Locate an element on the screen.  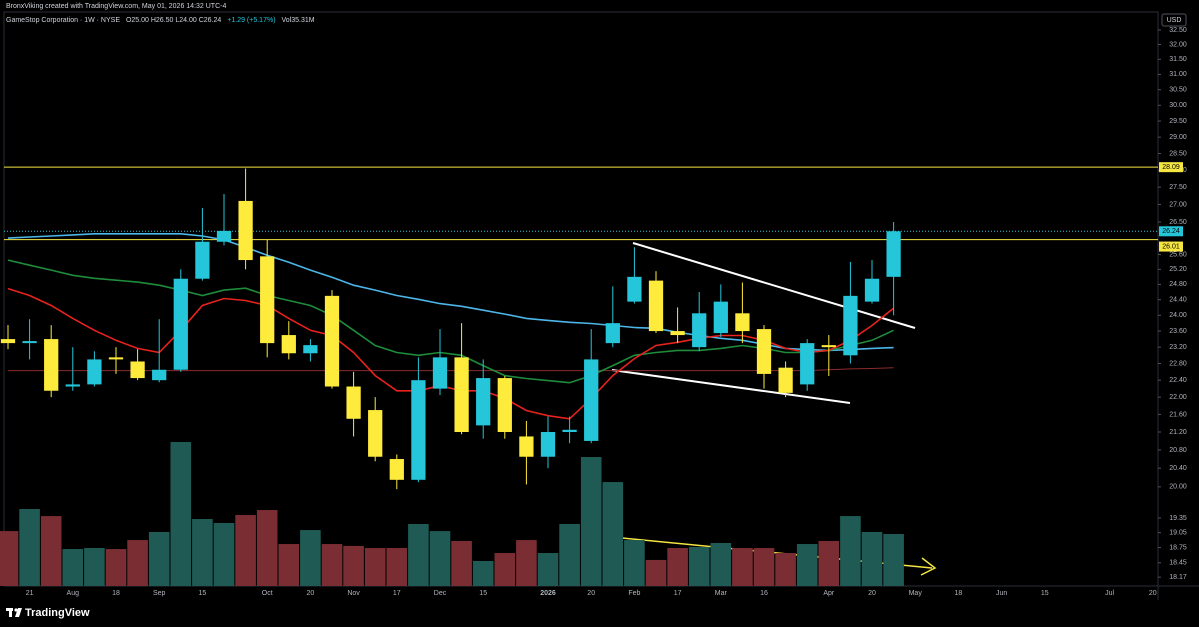
x-tick-label: 17 is located at coordinates (397, 593).